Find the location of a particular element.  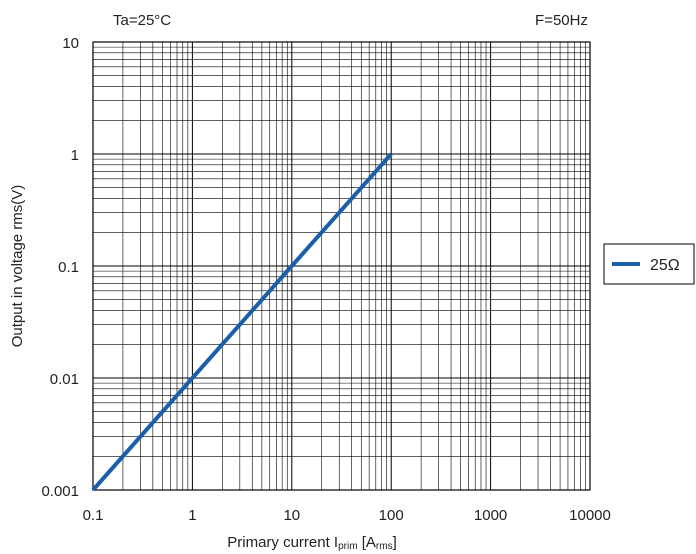

y-tick-label: 0.01 is located at coordinates (64, 379).